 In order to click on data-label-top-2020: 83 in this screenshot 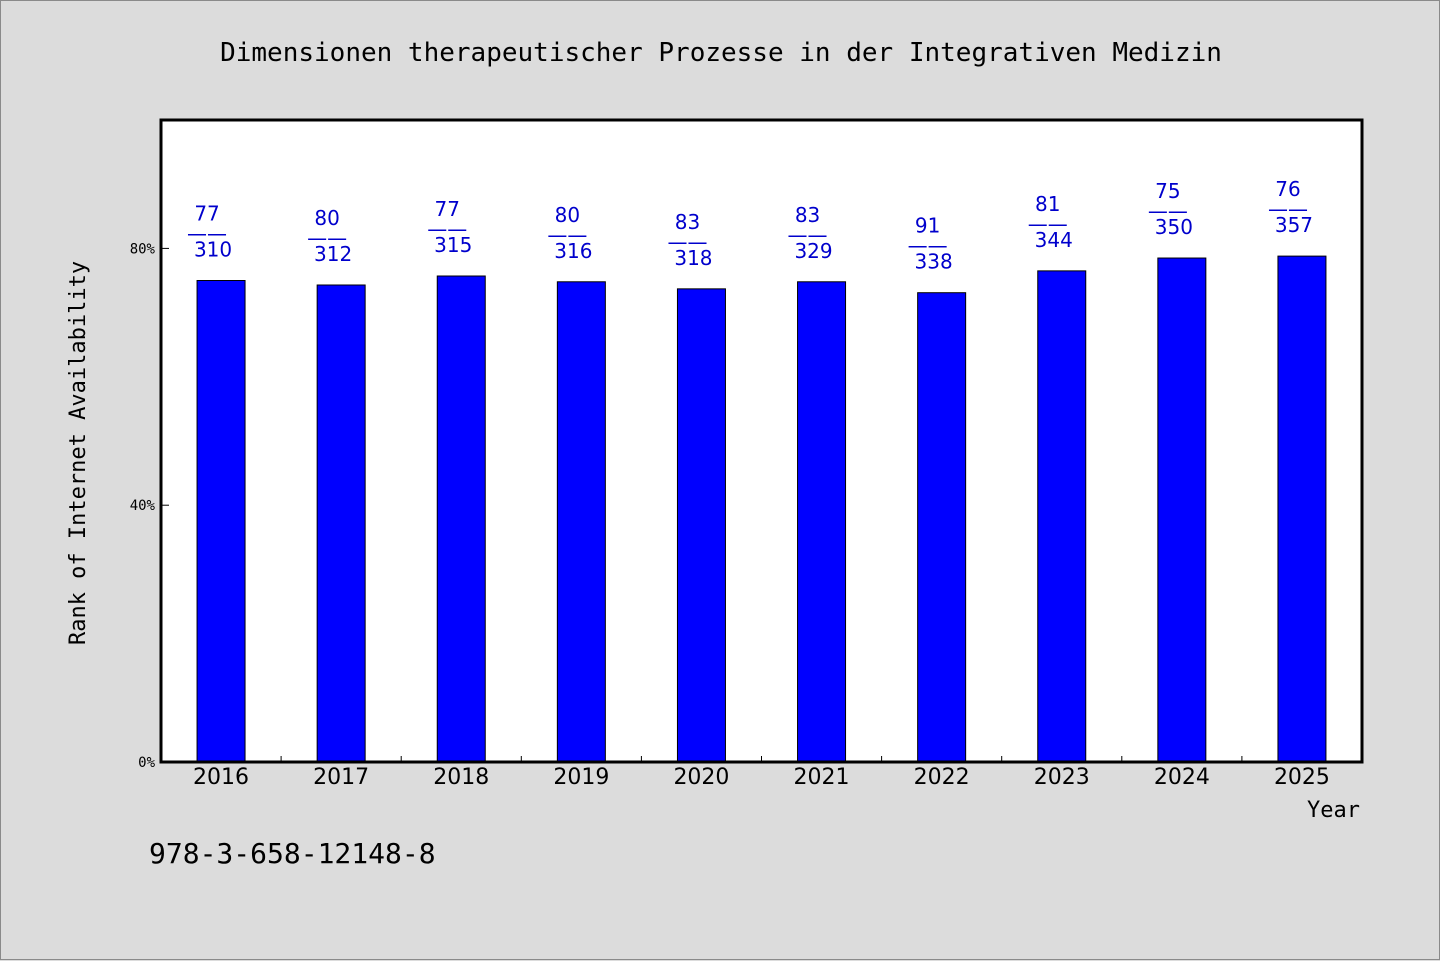, I will do `click(687, 222)`.